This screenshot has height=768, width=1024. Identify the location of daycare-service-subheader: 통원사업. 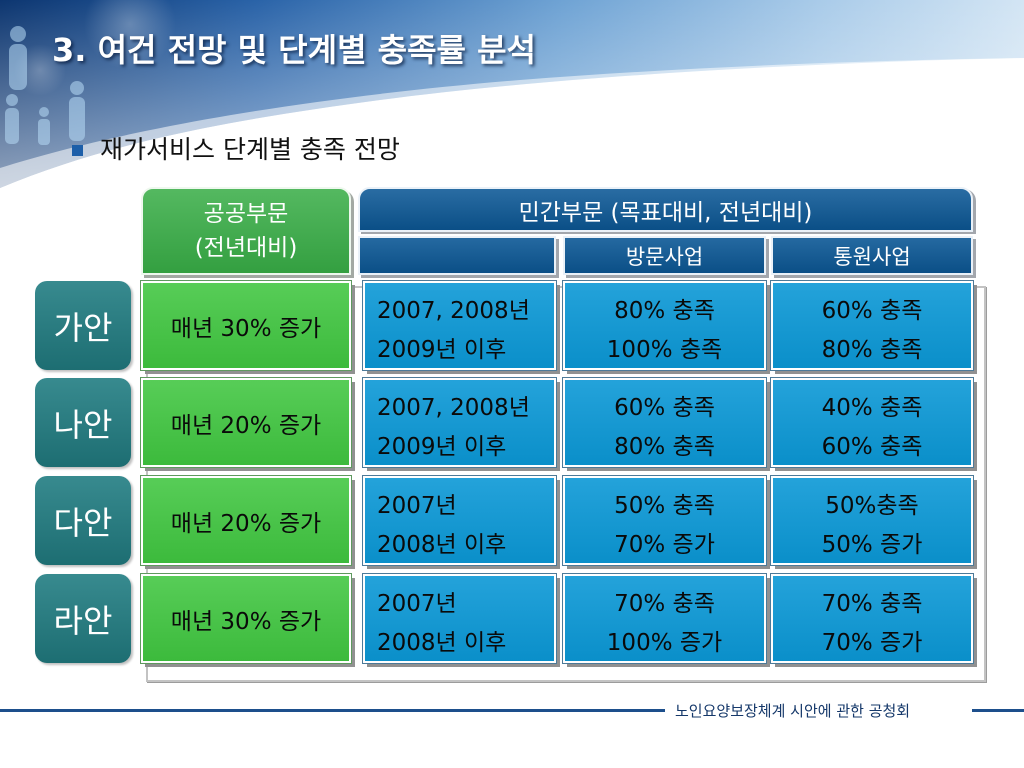
(872, 255).